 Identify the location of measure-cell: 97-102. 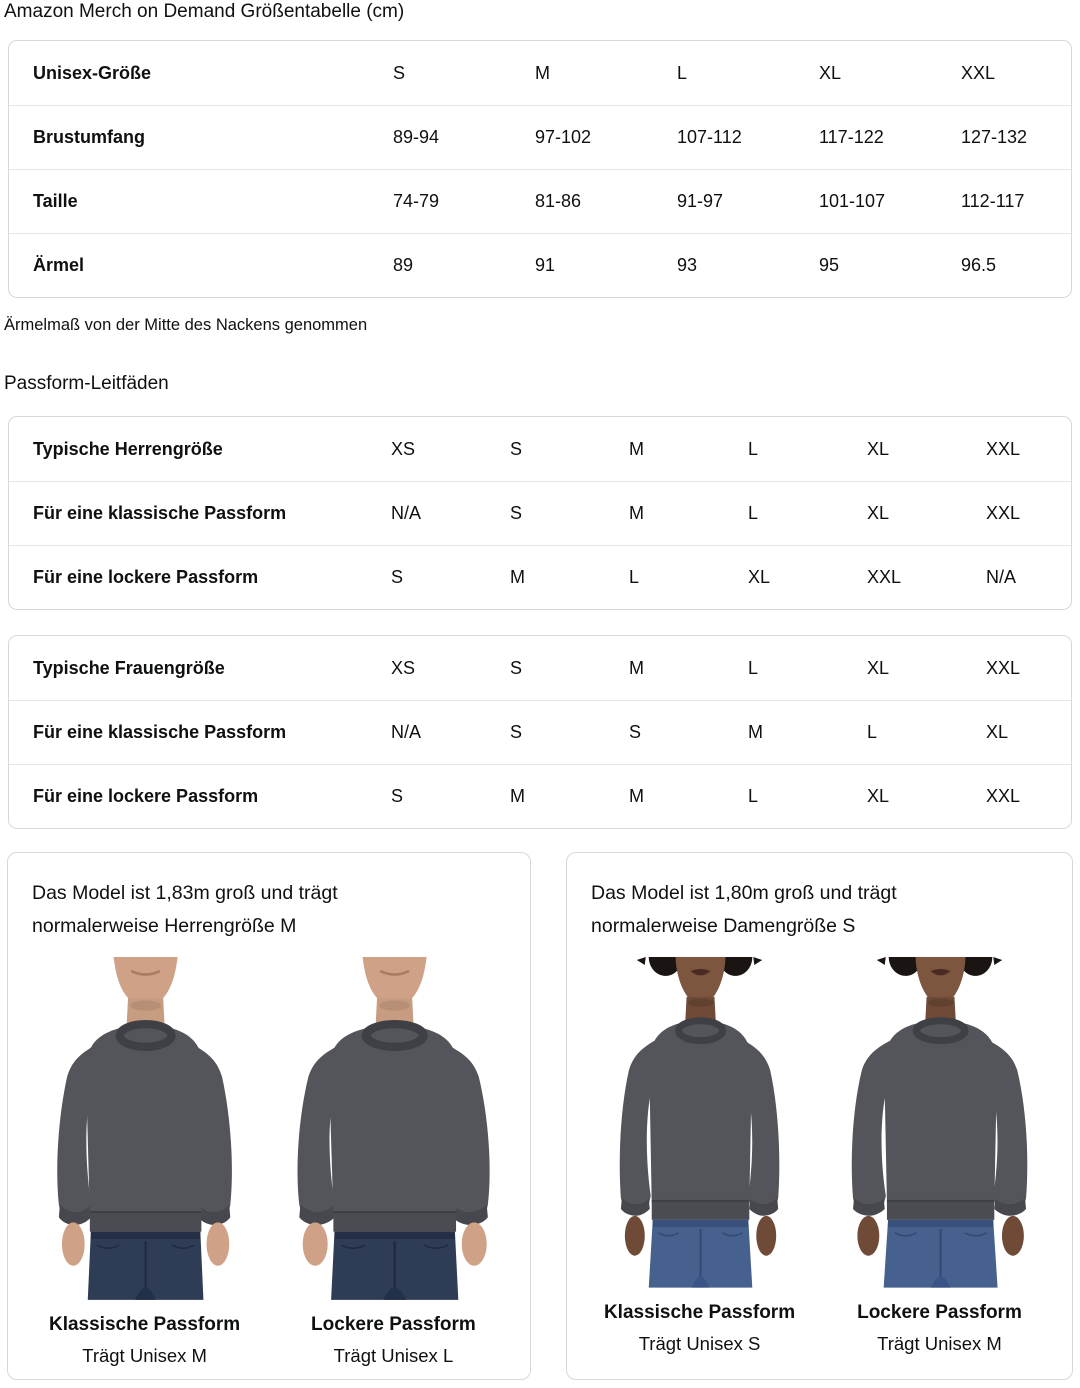
(563, 137).